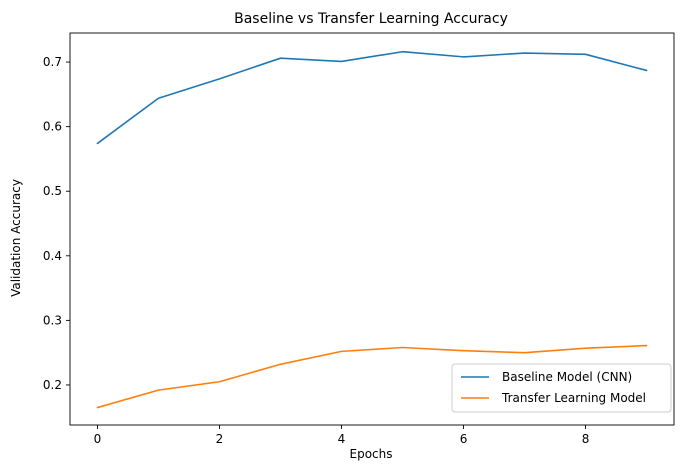 This screenshot has width=691, height=470. I want to click on y-tick-label: 0.7, so click(52, 62).